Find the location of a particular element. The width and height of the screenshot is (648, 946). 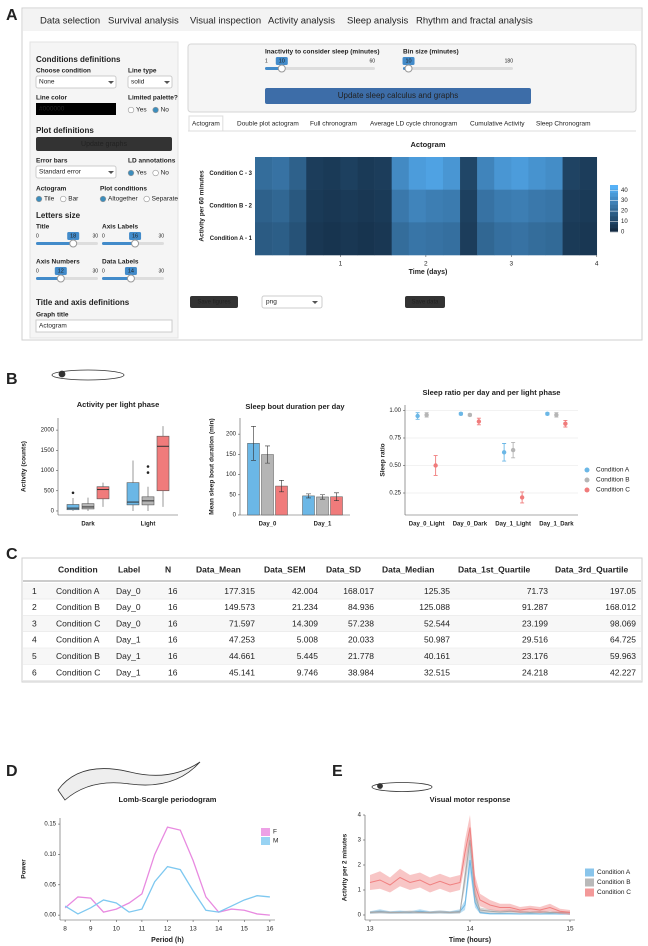

table-cell: Condition A is located at coordinates (78, 591).